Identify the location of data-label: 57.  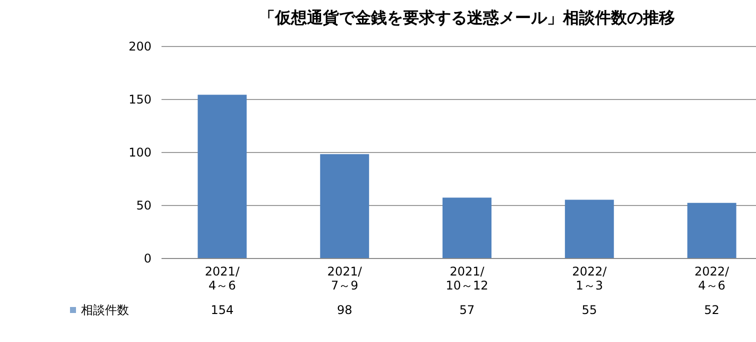
(467, 310).